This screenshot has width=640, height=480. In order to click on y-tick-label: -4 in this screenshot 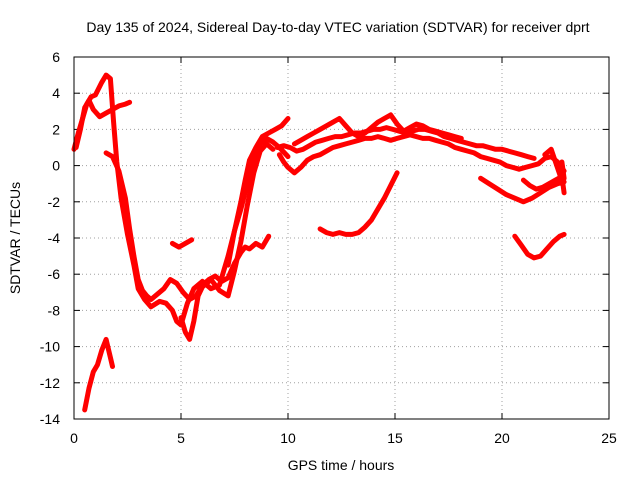, I will do `click(54, 238)`.